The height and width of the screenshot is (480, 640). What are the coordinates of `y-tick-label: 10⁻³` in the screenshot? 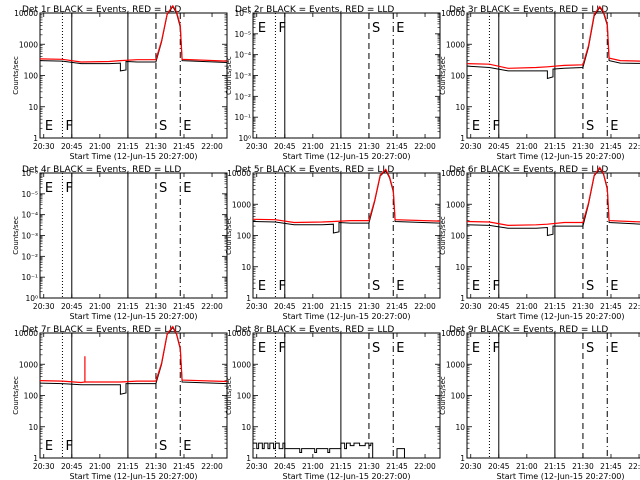 It's located at (29, 236).